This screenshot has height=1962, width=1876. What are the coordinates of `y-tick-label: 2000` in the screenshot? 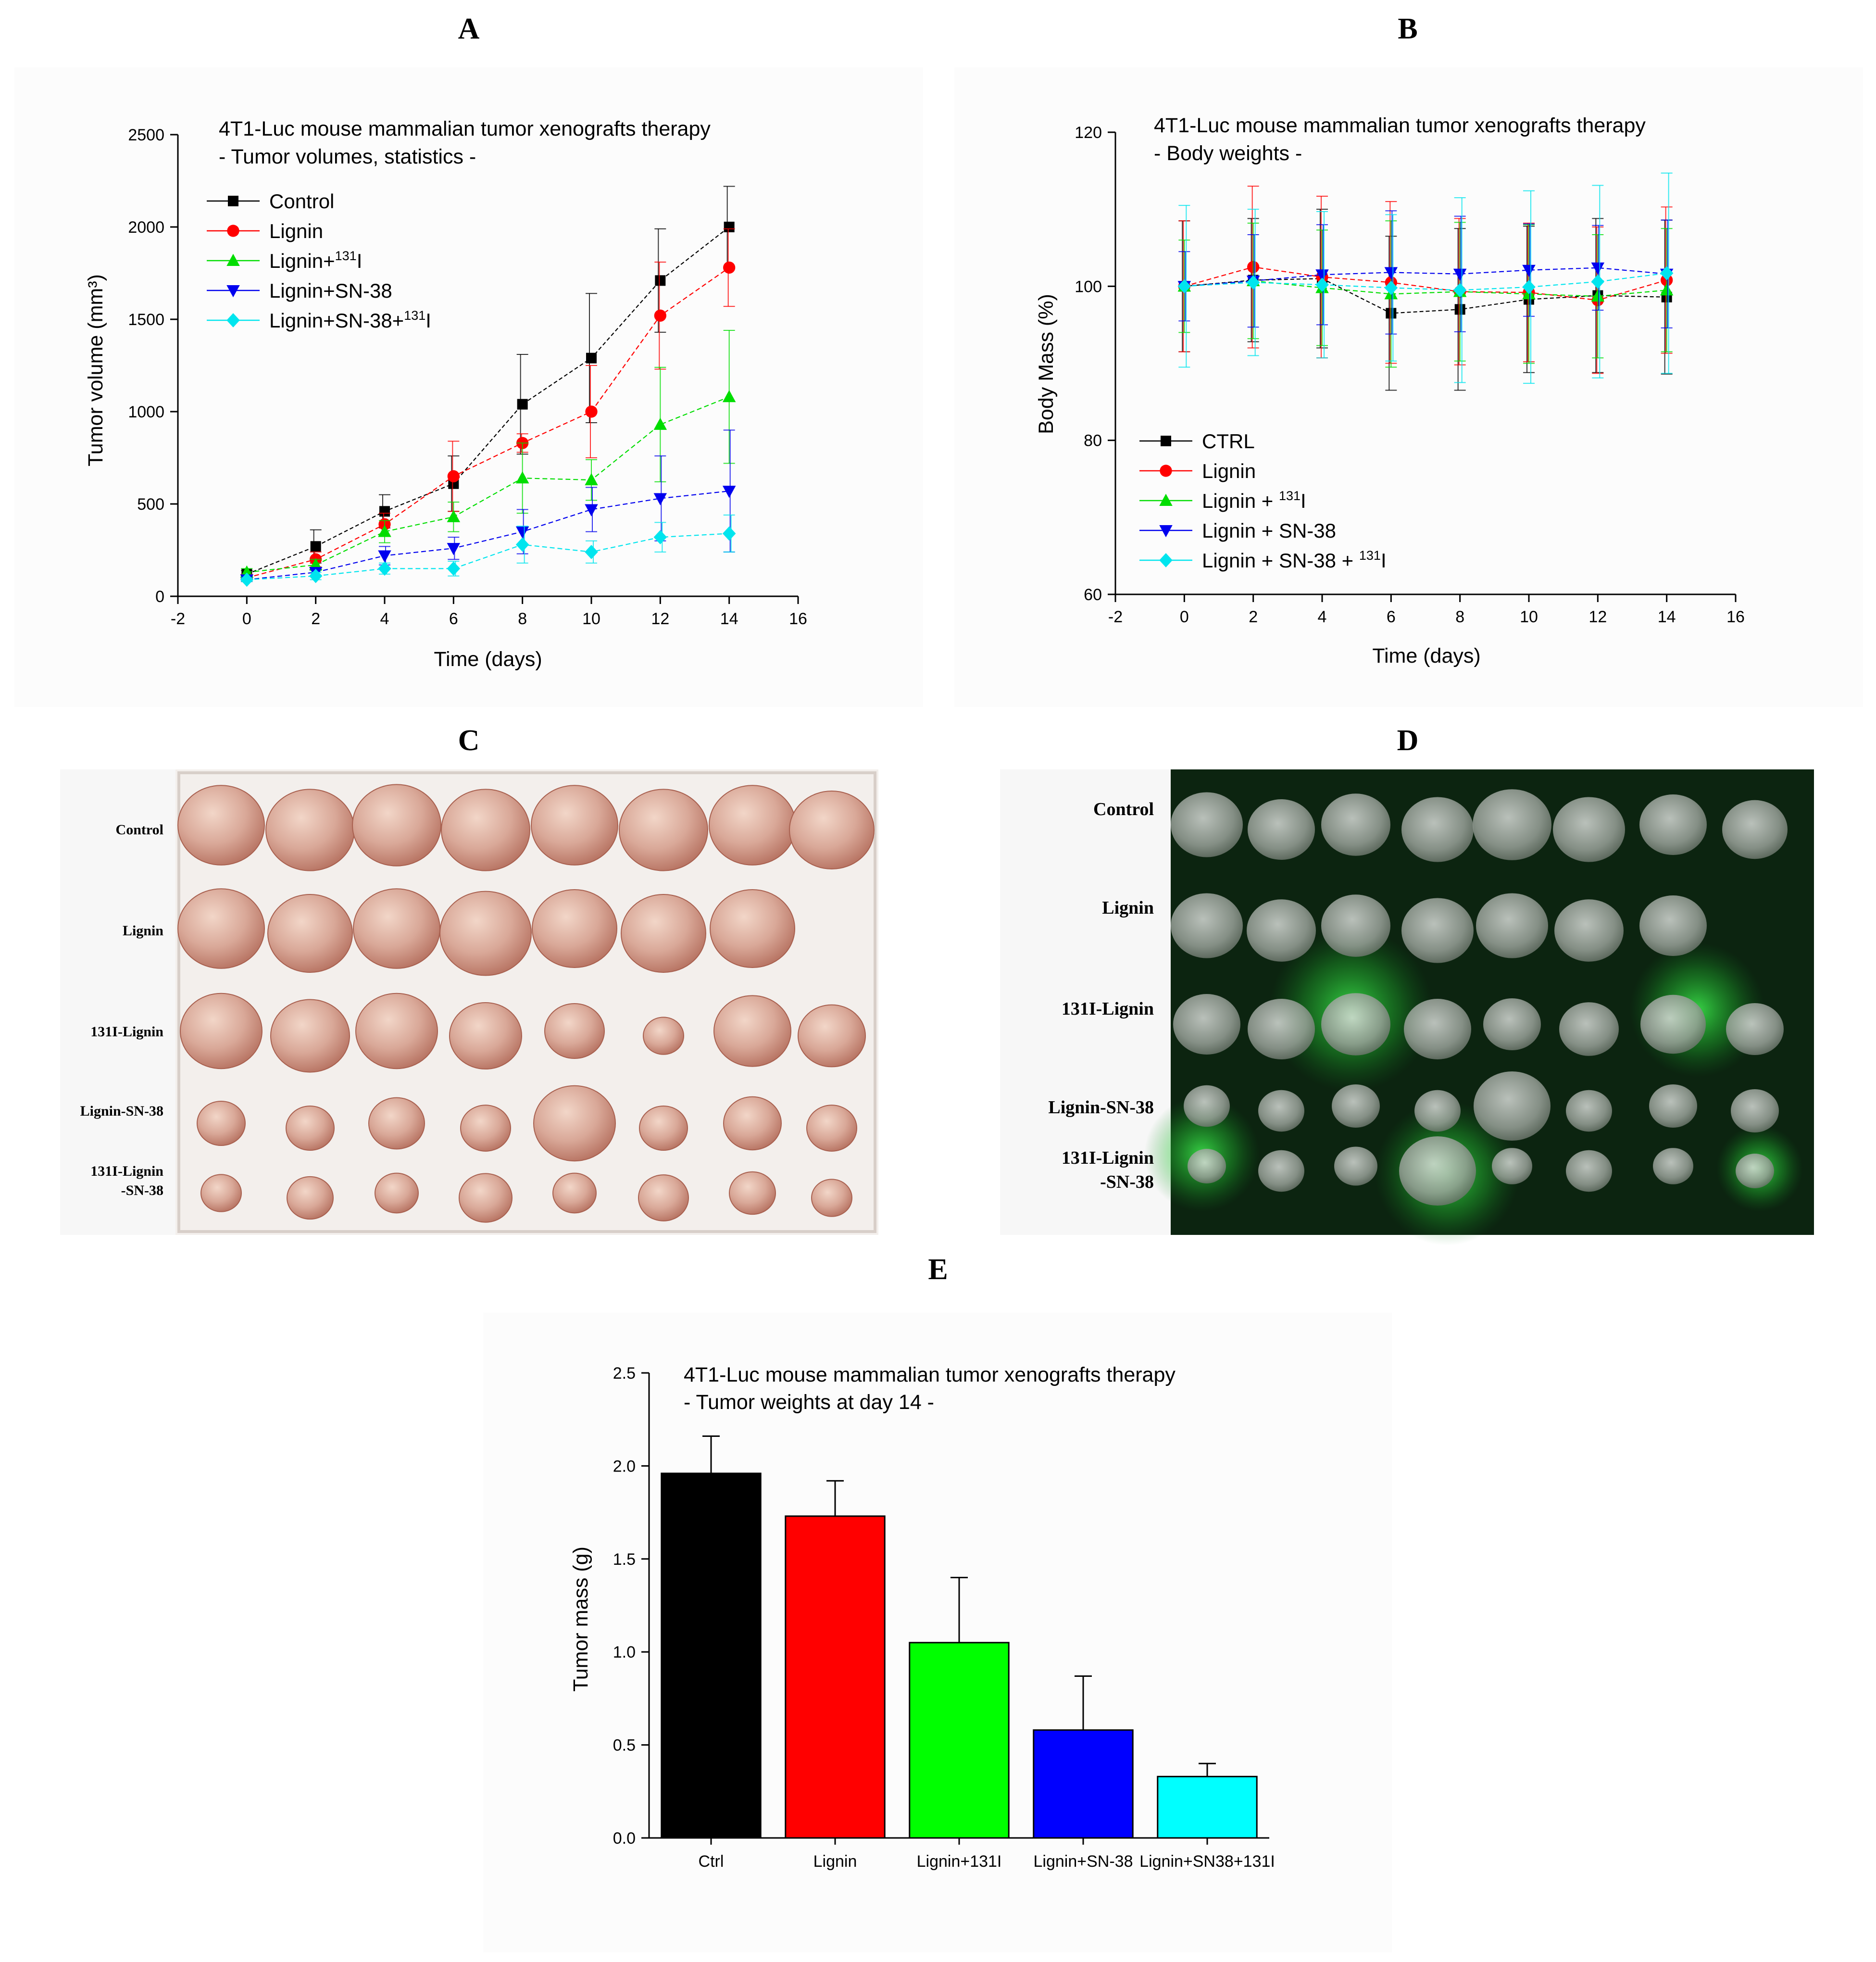 It's located at (146, 227).